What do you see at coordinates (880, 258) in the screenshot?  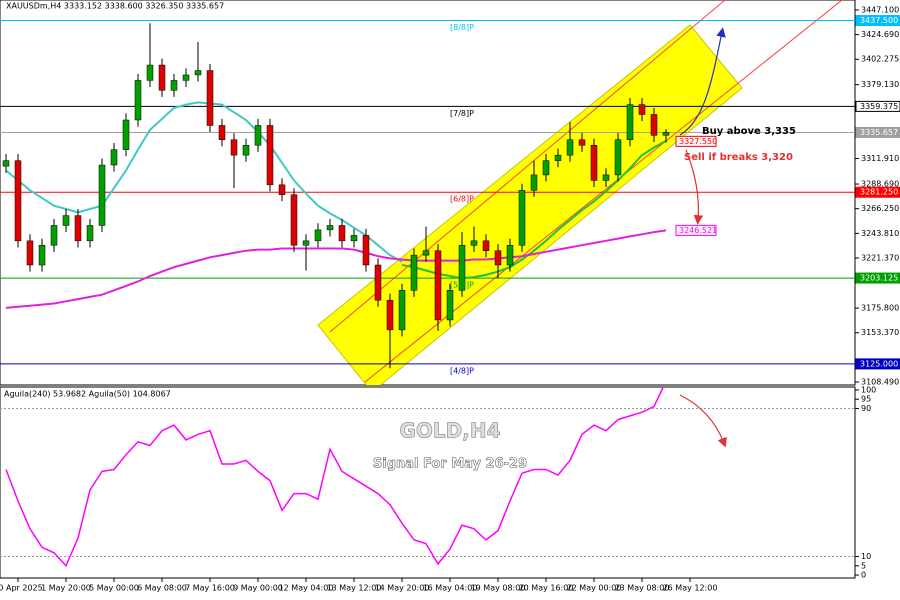 I see `y-tick-label: 3221.370` at bounding box center [880, 258].